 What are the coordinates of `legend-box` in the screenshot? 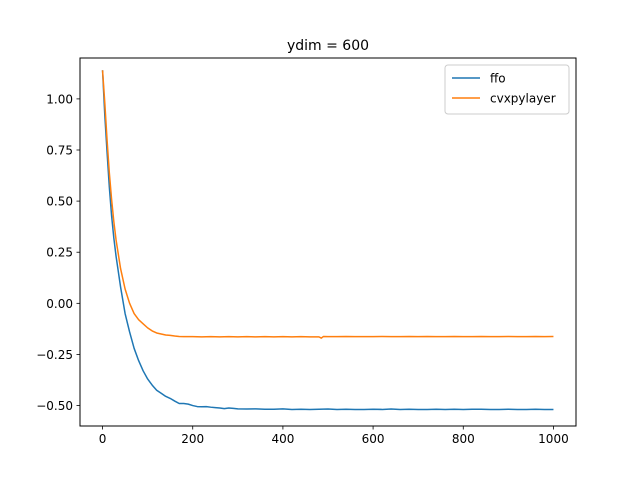 It's located at (507, 89).